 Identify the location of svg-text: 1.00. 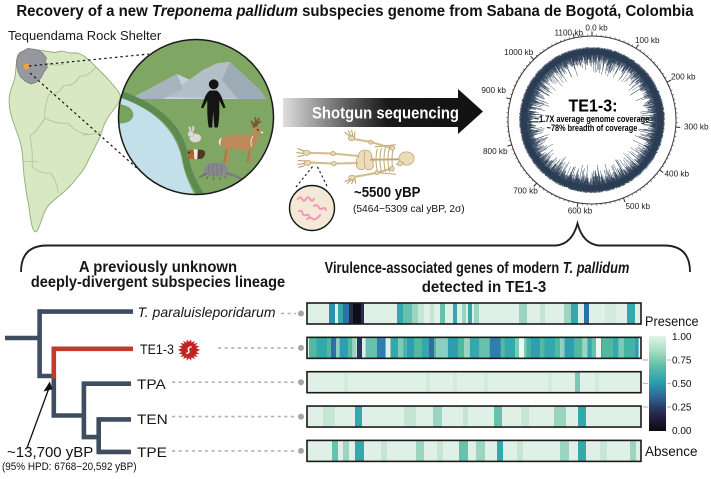
(682, 337).